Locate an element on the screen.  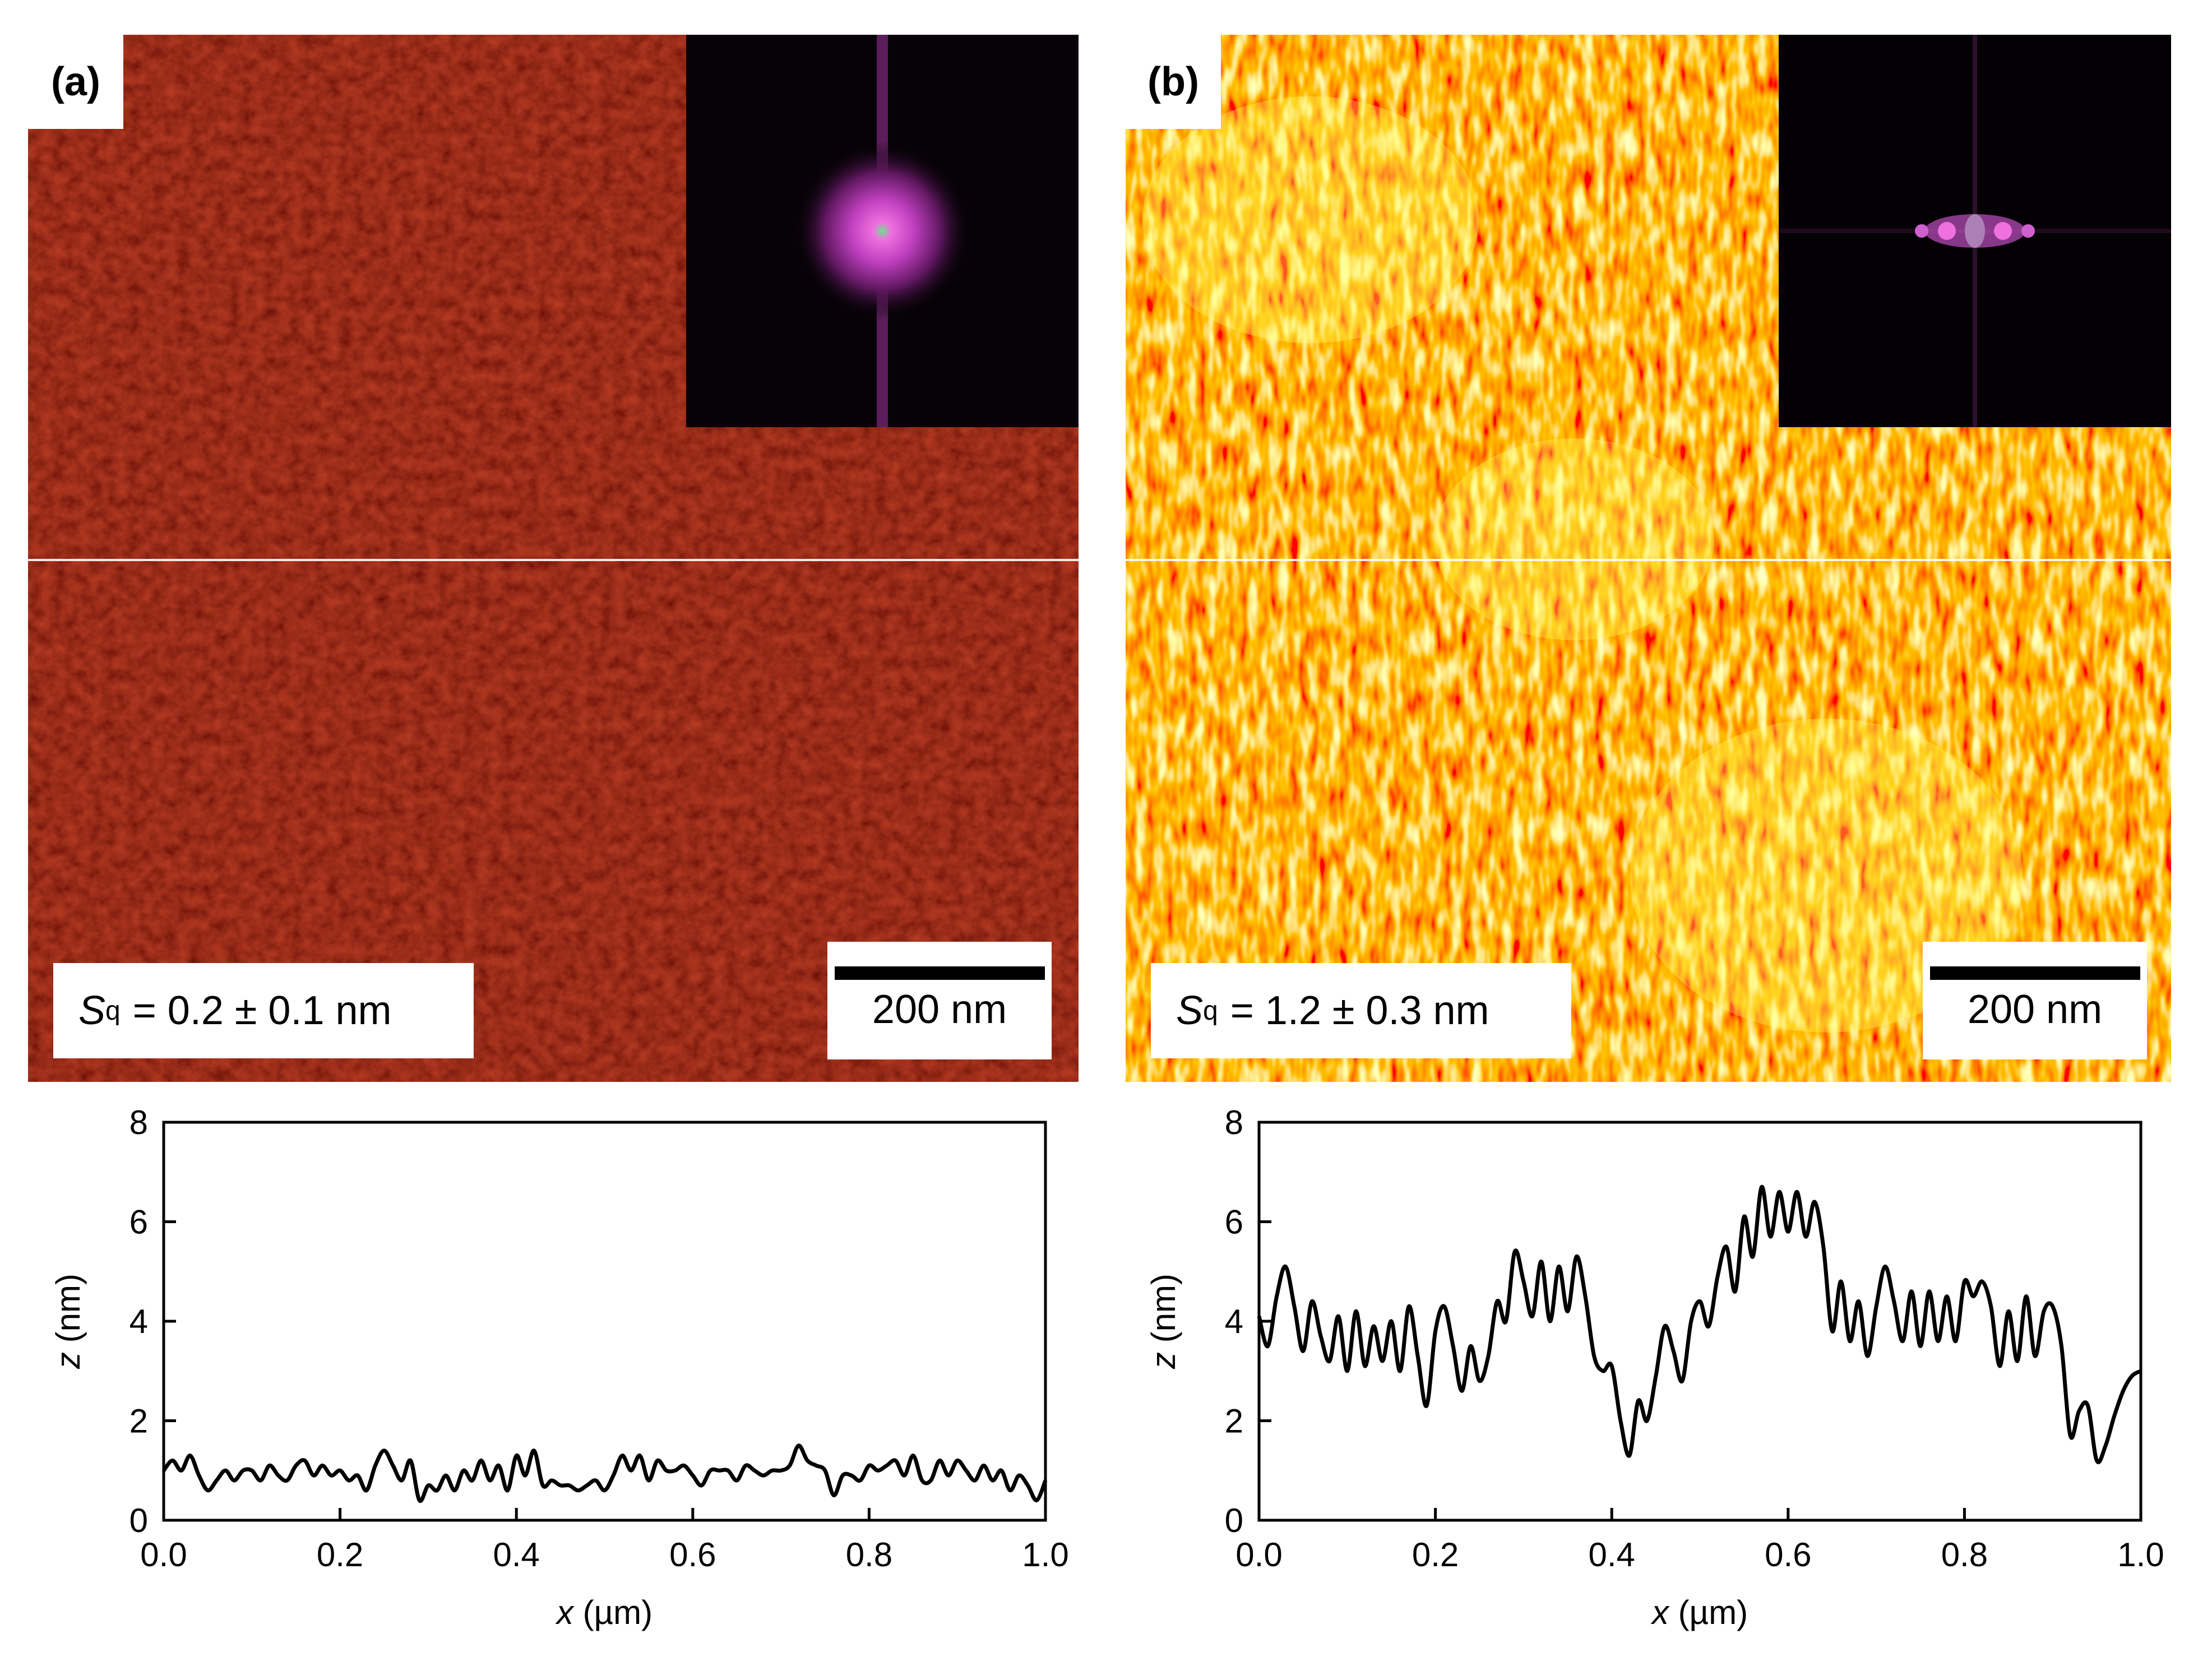
series-line-a is located at coordinates (605, 1473).